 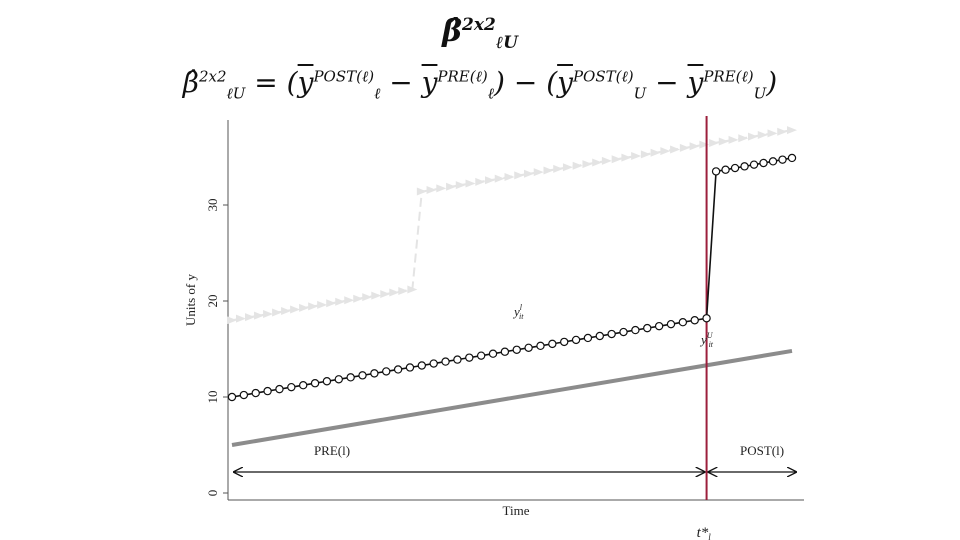 I want to click on sup-2: PRE(ℓ), so click(x=462, y=76).